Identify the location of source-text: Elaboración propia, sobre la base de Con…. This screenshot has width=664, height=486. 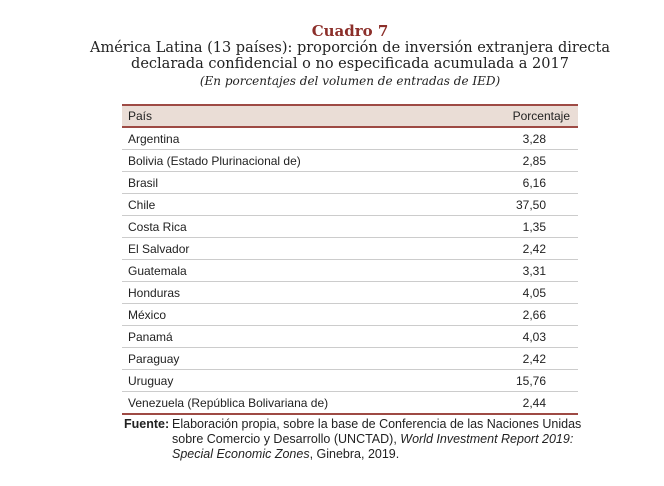
(377, 431).